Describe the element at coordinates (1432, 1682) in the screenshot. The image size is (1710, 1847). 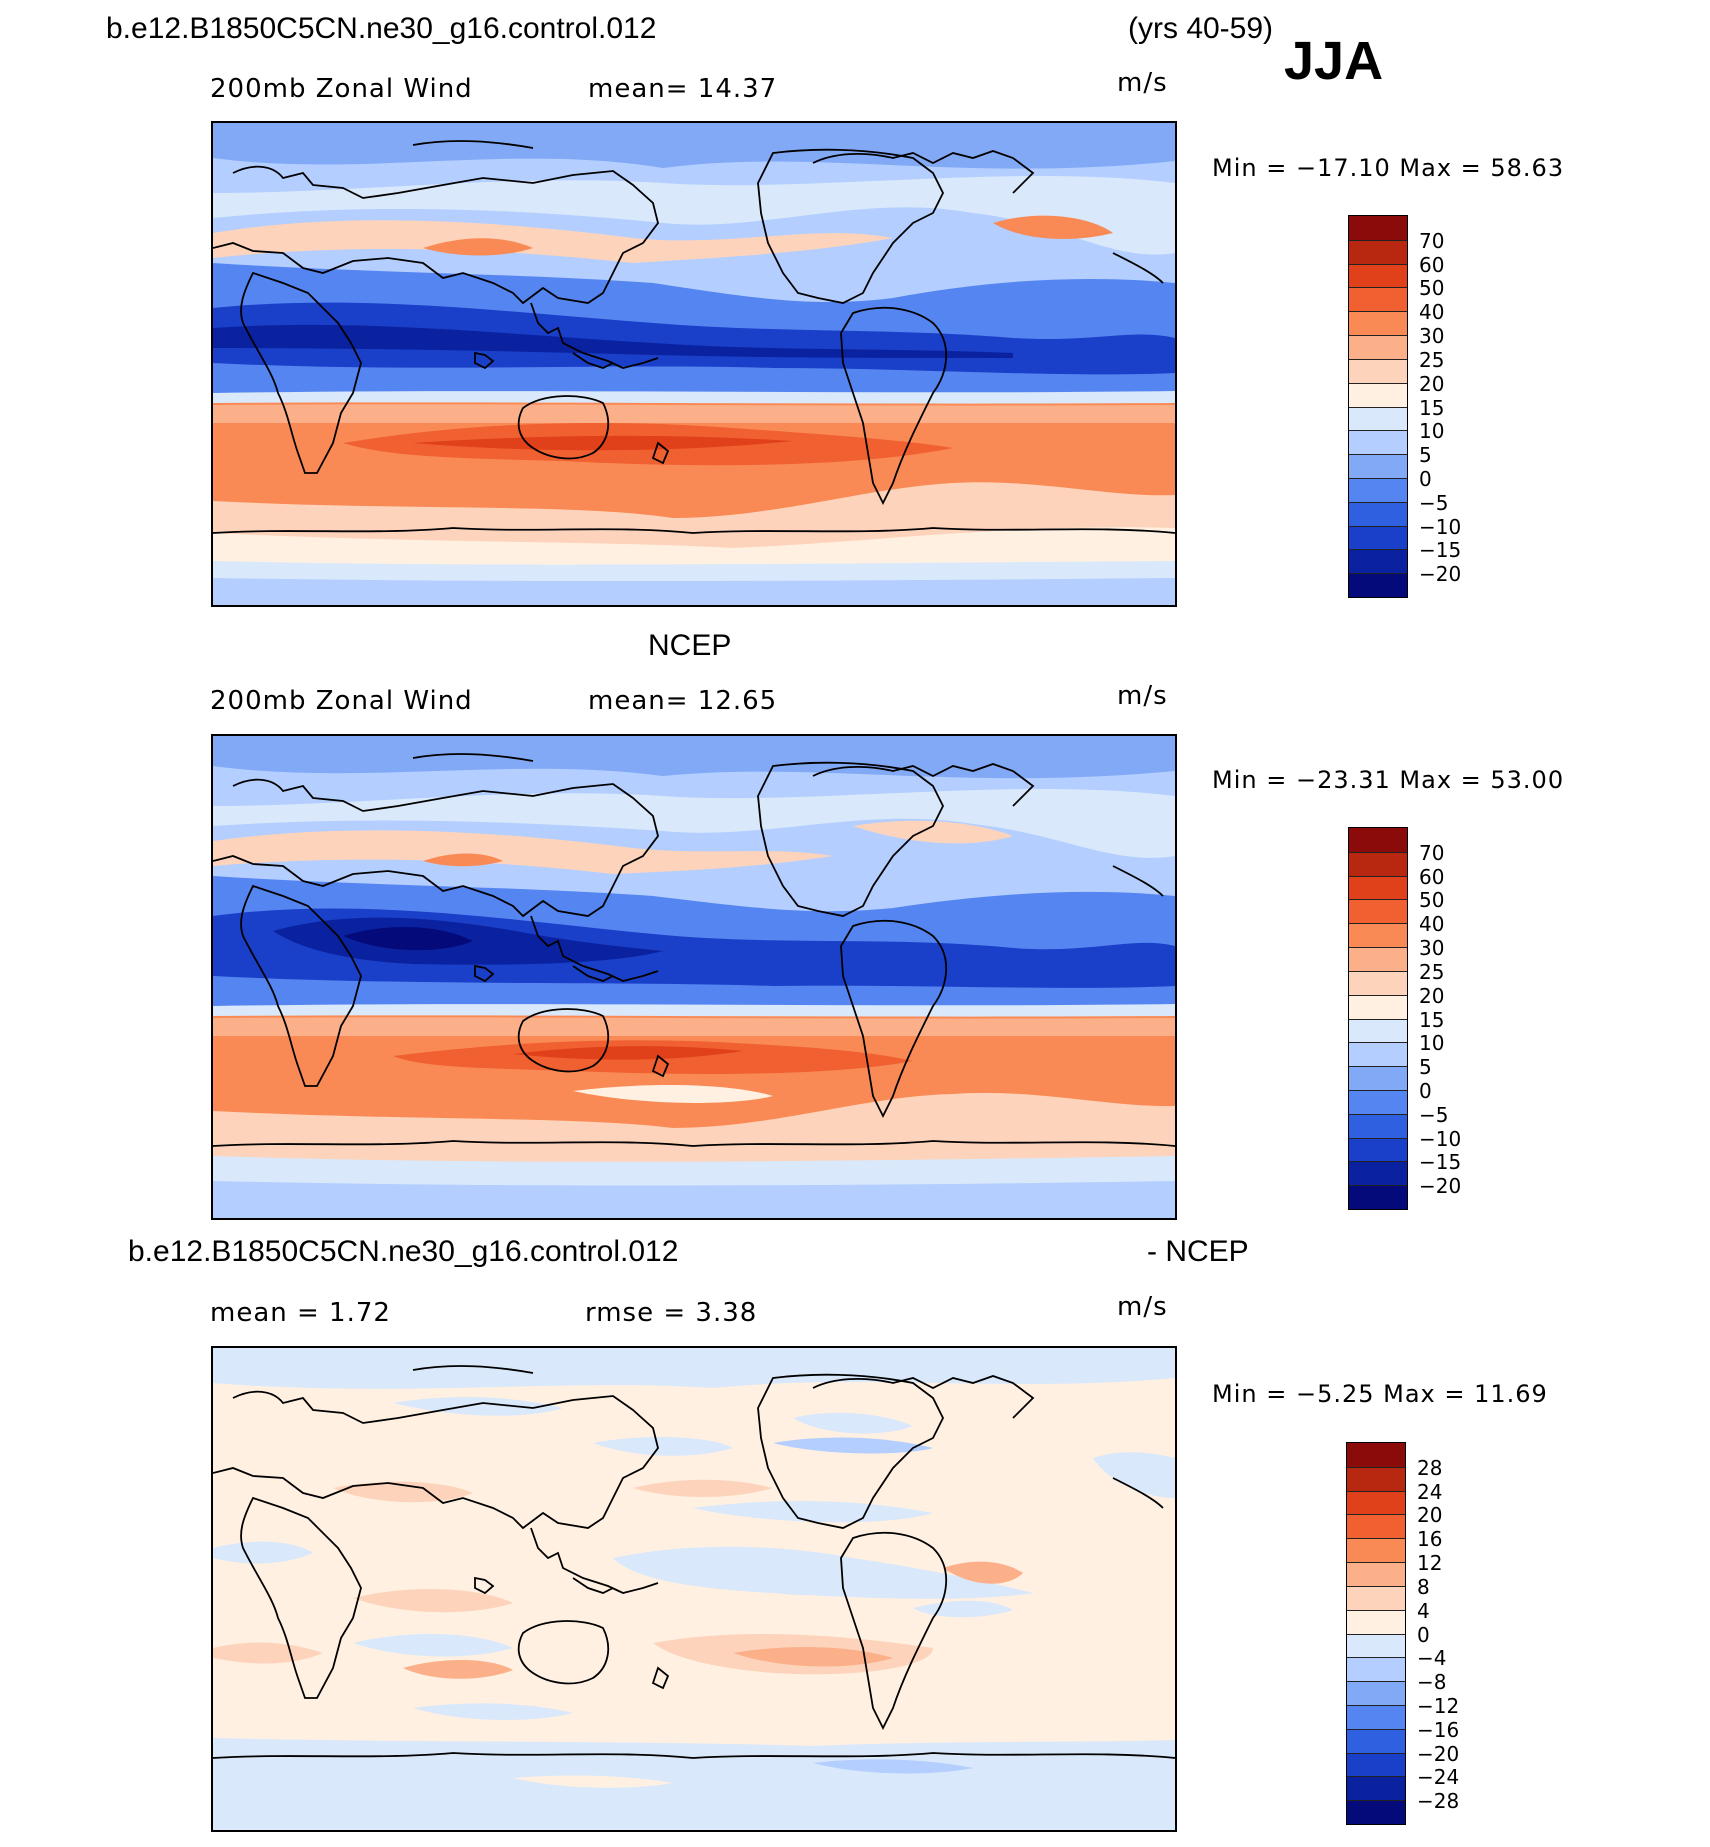
I see `colorbar-label: −8` at that location.